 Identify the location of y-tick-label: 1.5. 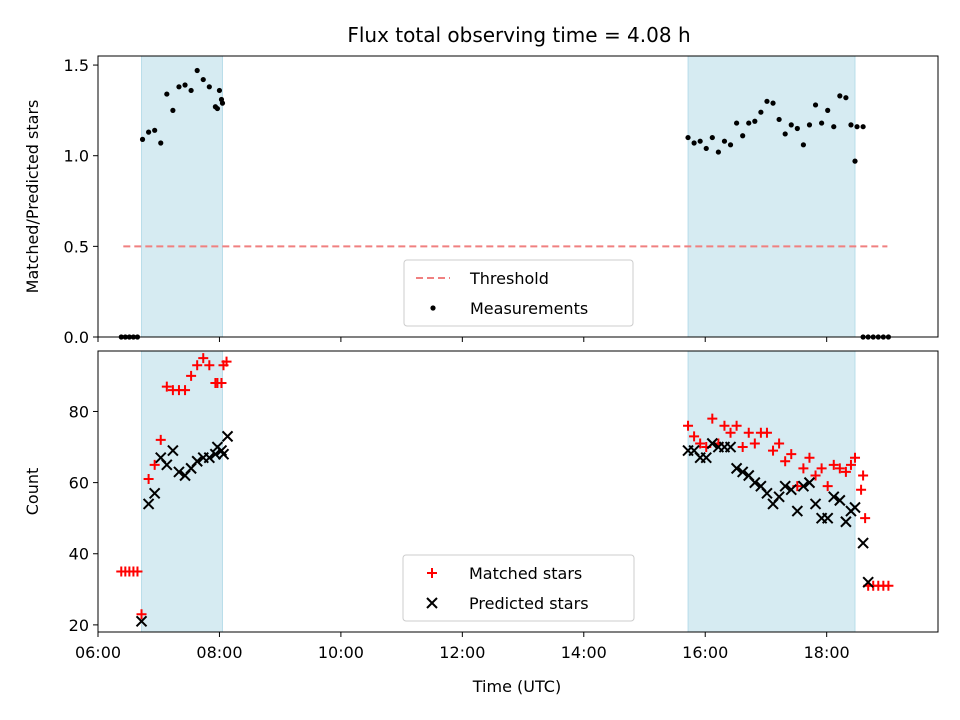
(76, 65).